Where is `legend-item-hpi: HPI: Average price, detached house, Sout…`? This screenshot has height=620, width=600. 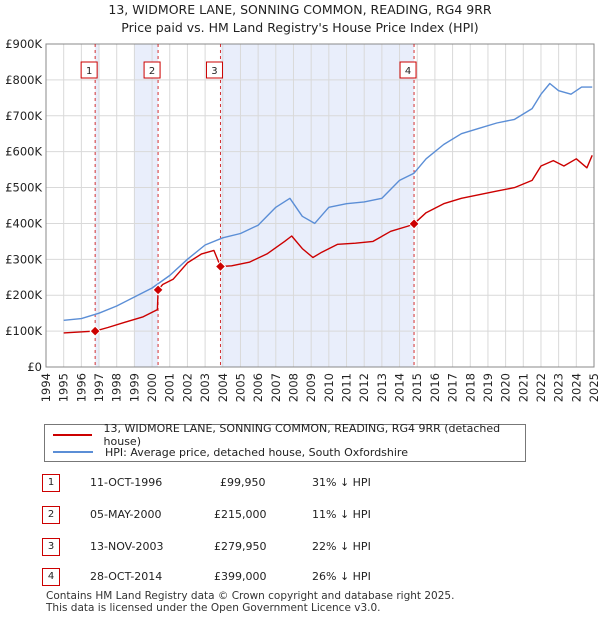 legend-item-hpi: HPI: Average price, detached house, Sout… is located at coordinates (230, 452).